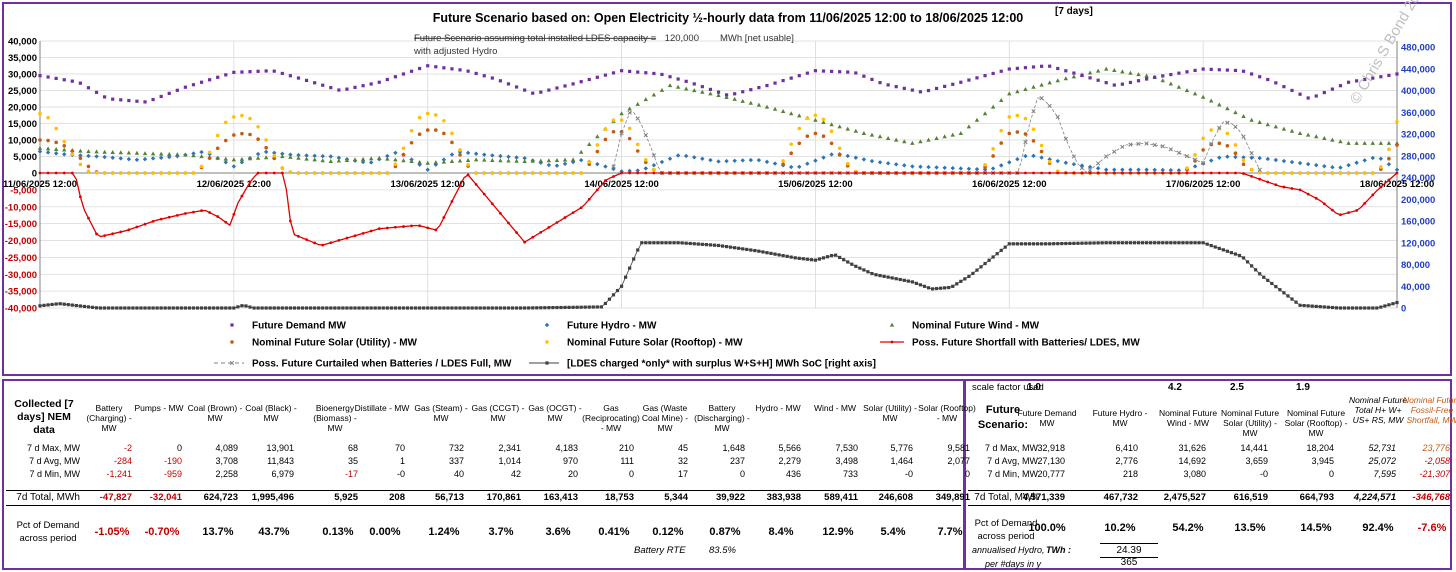  What do you see at coordinates (621, 184) in the screenshot?
I see `x-tick-label: 14/06/2025 12:00` at bounding box center [621, 184].